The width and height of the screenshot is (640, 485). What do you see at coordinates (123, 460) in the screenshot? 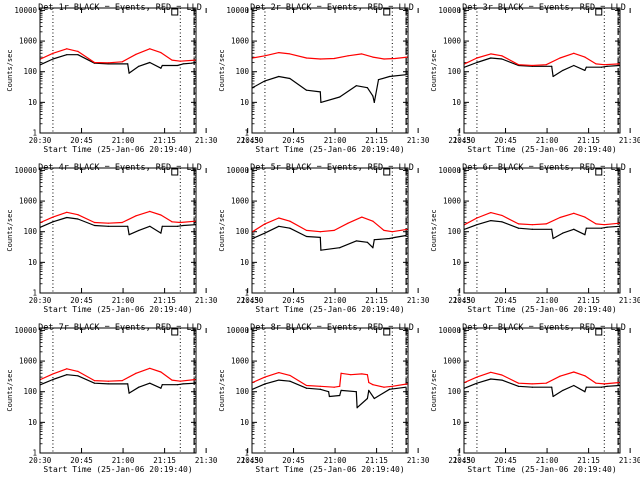
I see `x-tick-label: 21:00` at bounding box center [123, 460].